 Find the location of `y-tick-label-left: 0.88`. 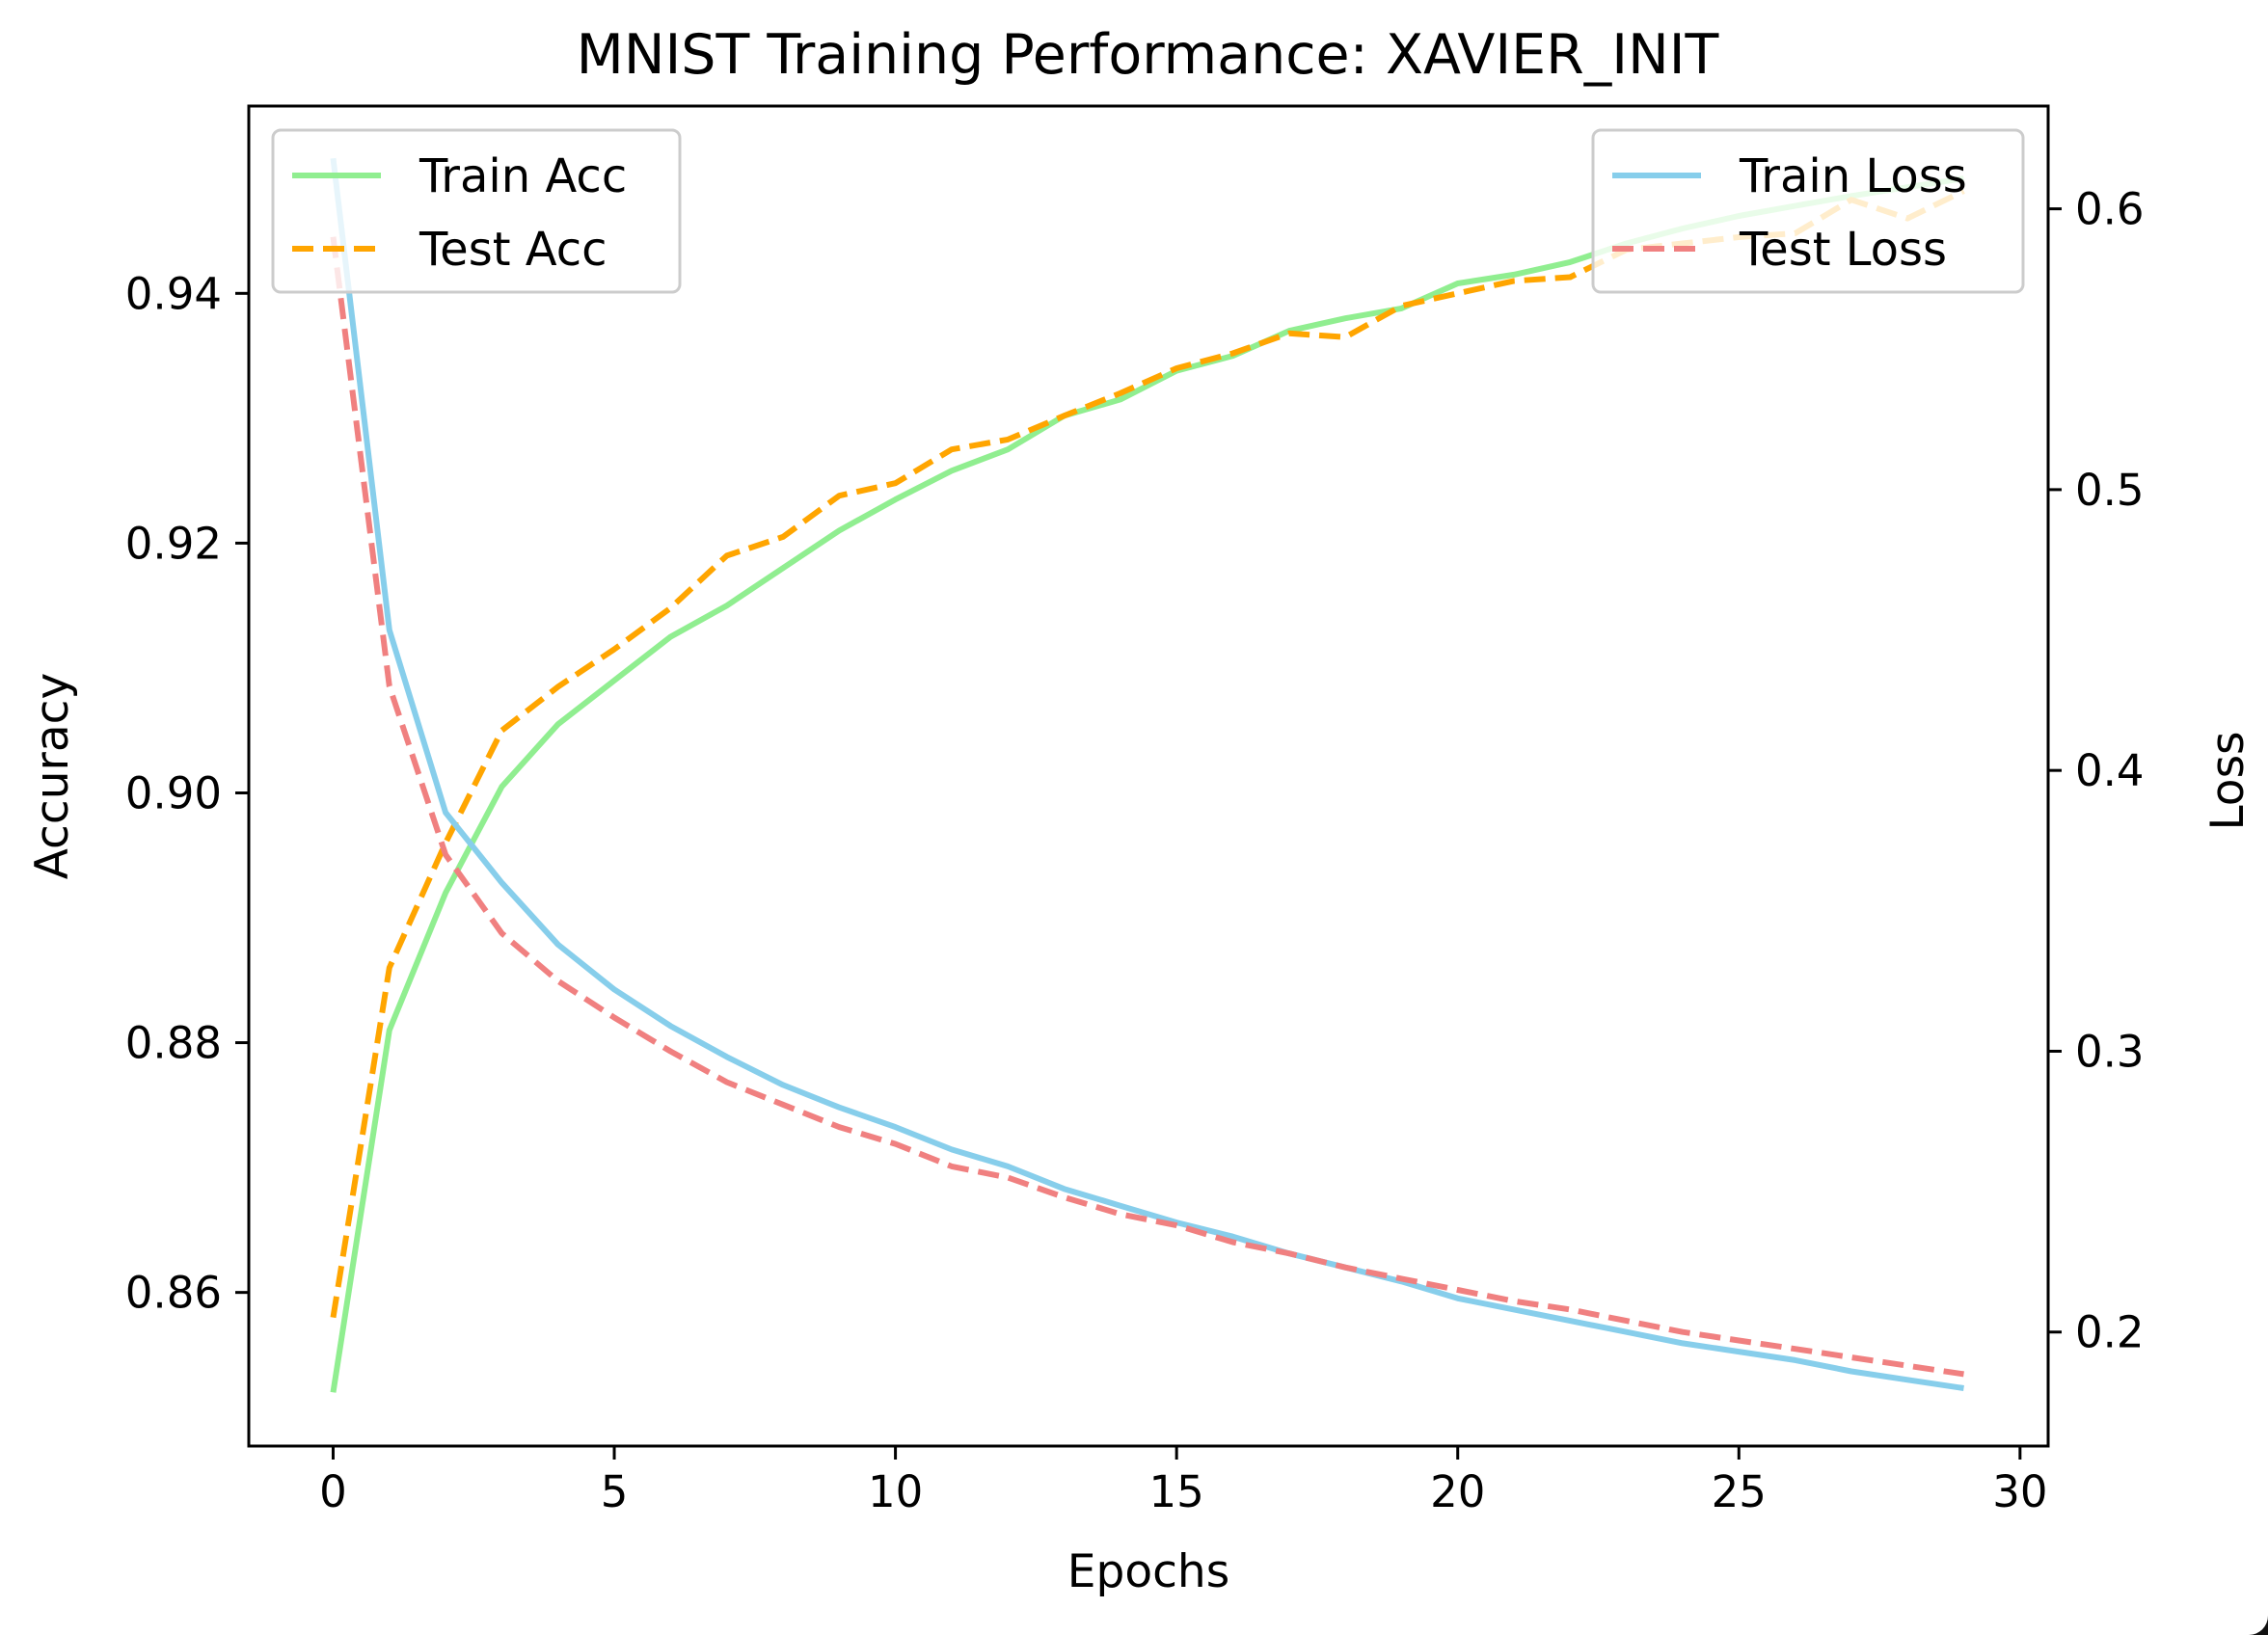

y-tick-label-left: 0.88 is located at coordinates (173, 1043).